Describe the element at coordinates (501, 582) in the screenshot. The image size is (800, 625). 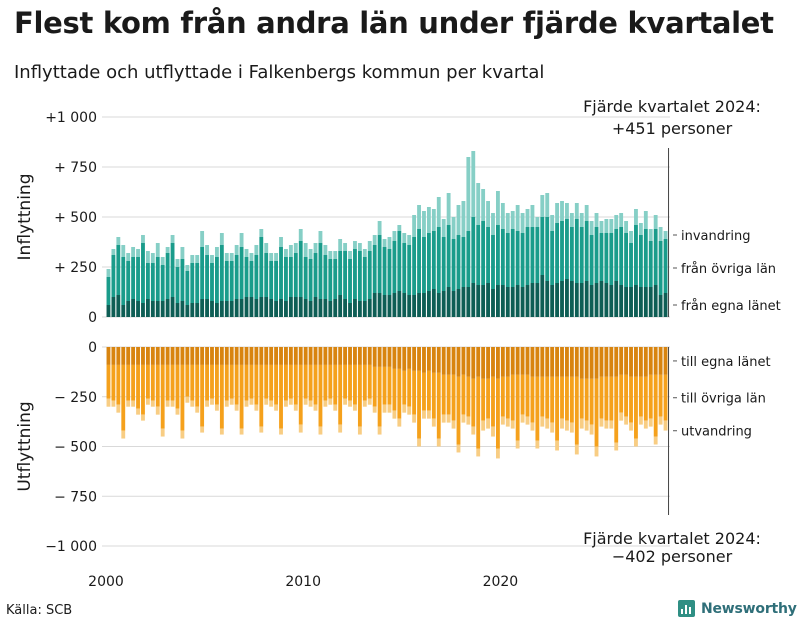
I see `x-tick-label: 2020` at that location.